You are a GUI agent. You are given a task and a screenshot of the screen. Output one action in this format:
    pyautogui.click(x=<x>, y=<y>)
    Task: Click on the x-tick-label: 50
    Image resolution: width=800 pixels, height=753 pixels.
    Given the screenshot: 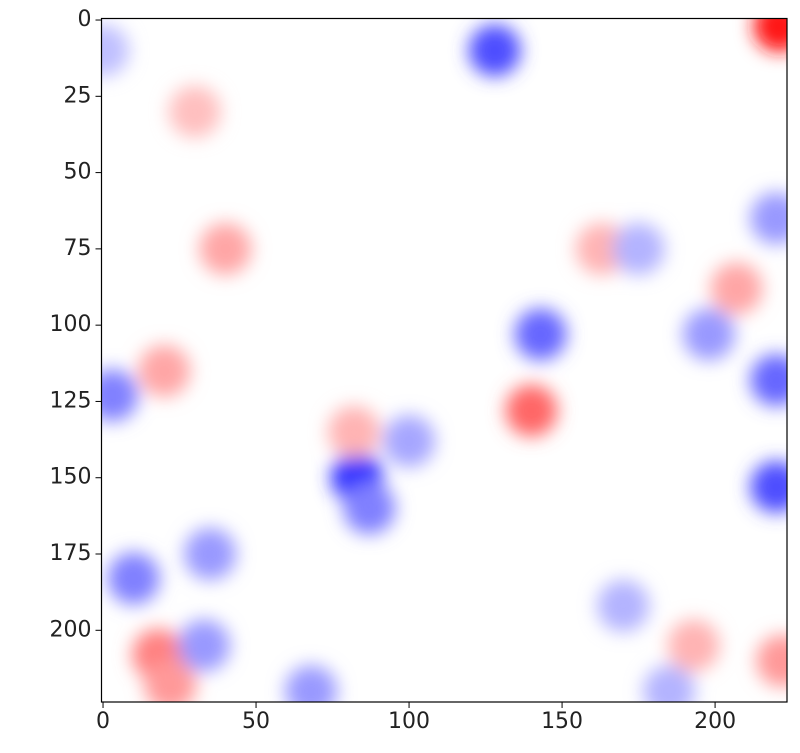 What is the action you would take?
    pyautogui.click(x=256, y=721)
    